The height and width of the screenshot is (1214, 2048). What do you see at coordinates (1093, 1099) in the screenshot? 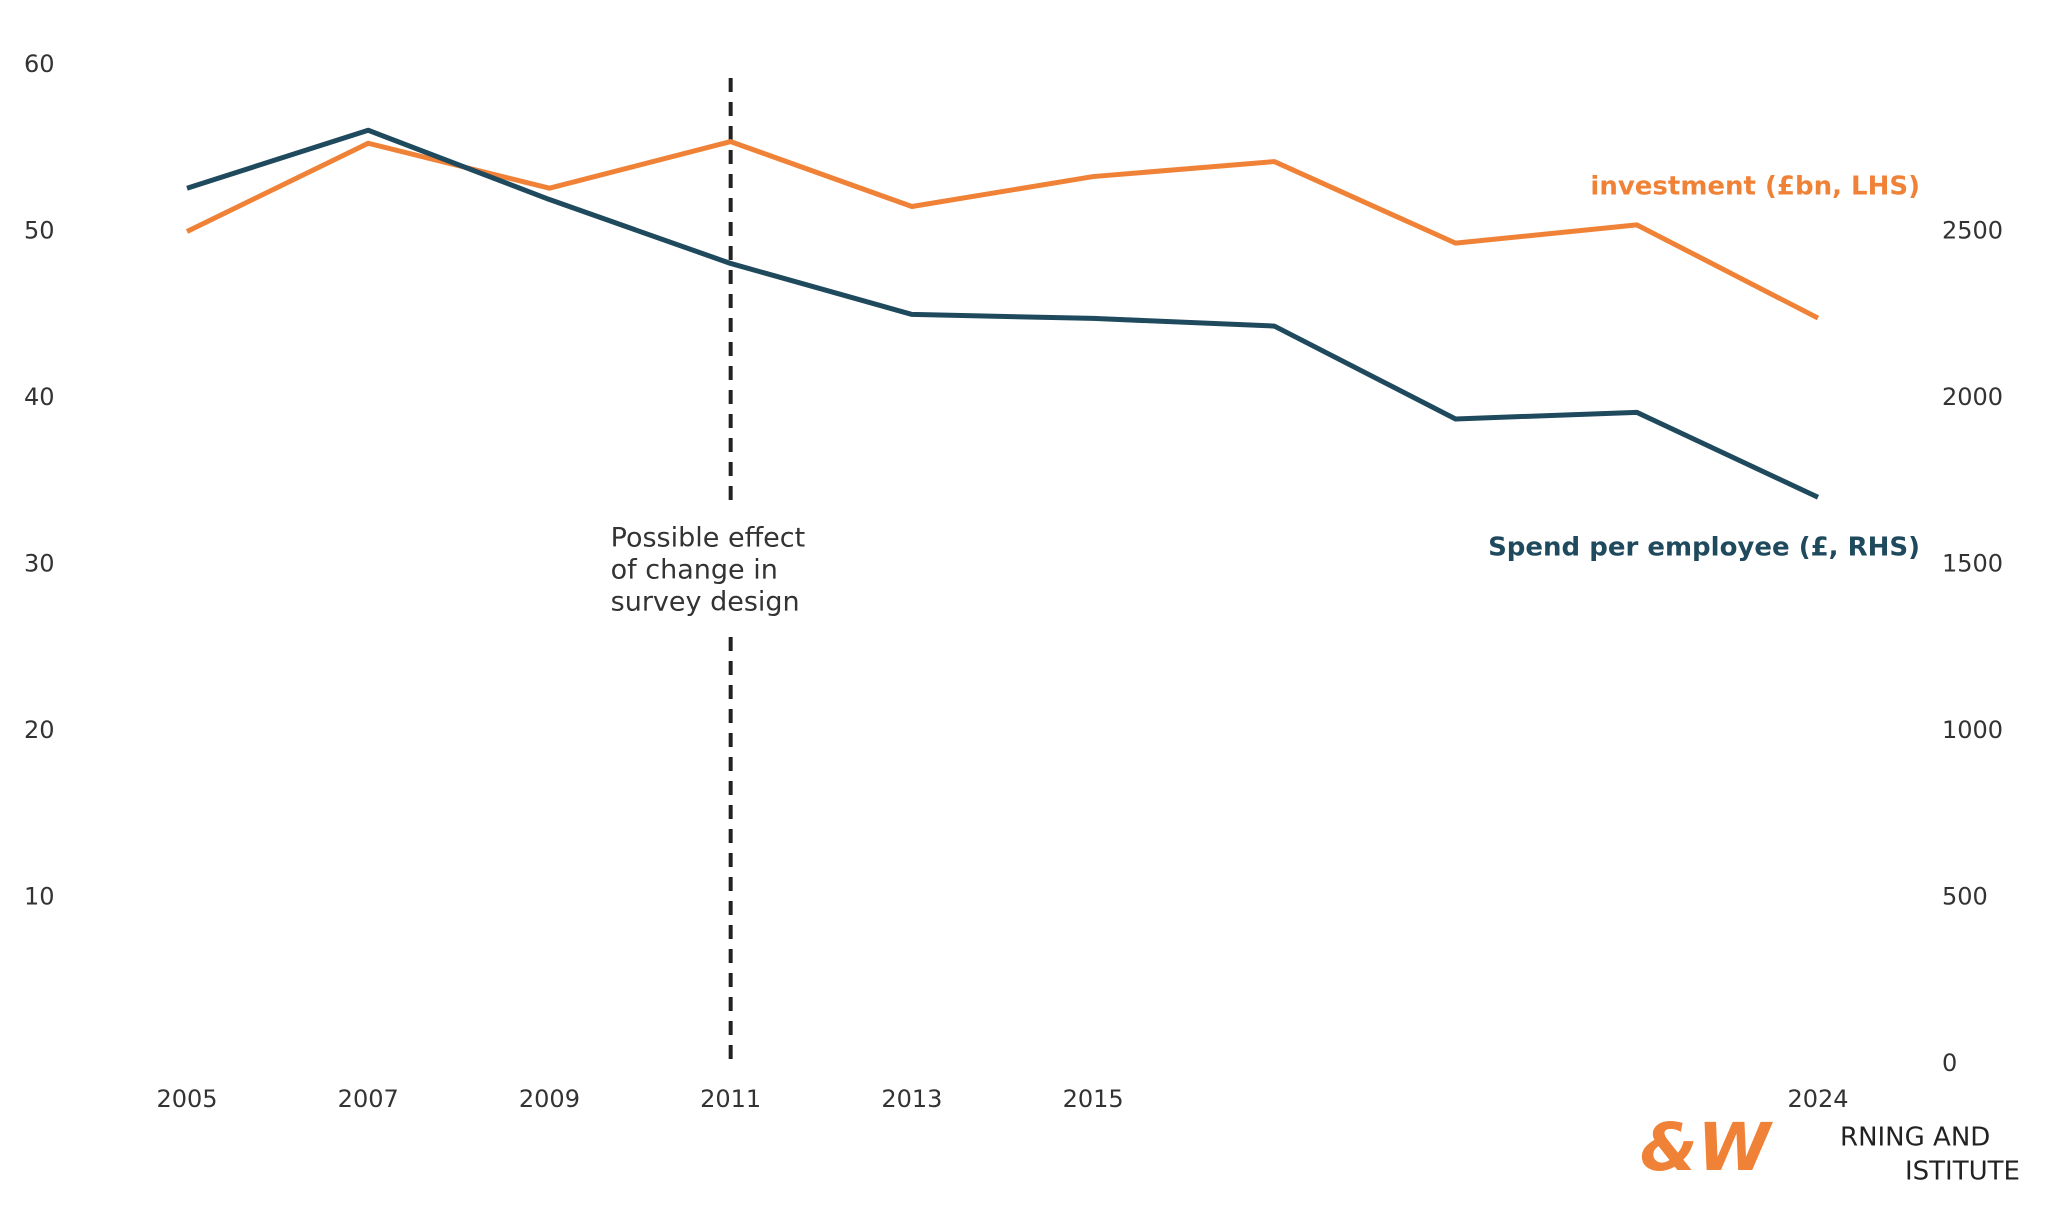
I see `x-tick-label: 2015` at bounding box center [1093, 1099].